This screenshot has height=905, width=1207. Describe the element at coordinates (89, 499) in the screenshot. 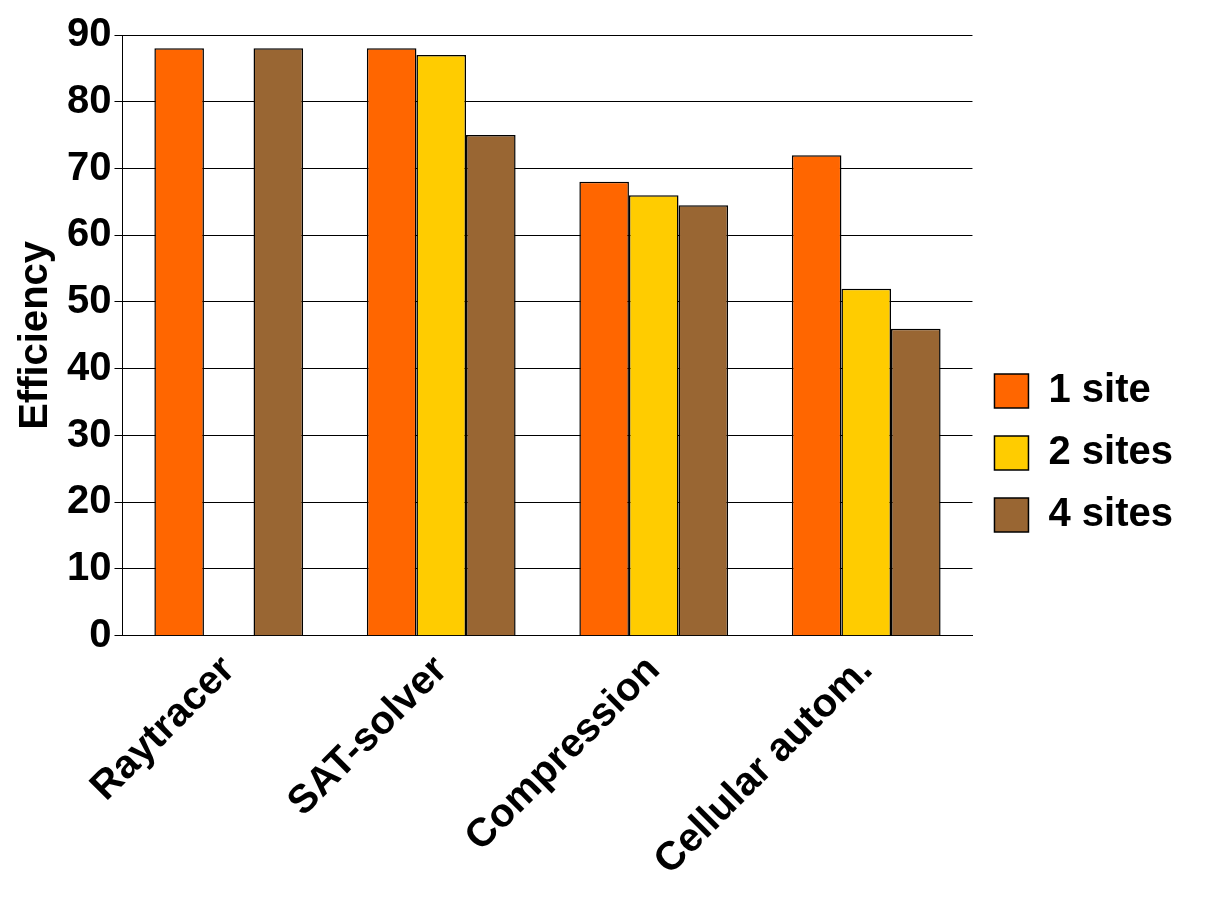

I see `y-tick-label: 20` at that location.